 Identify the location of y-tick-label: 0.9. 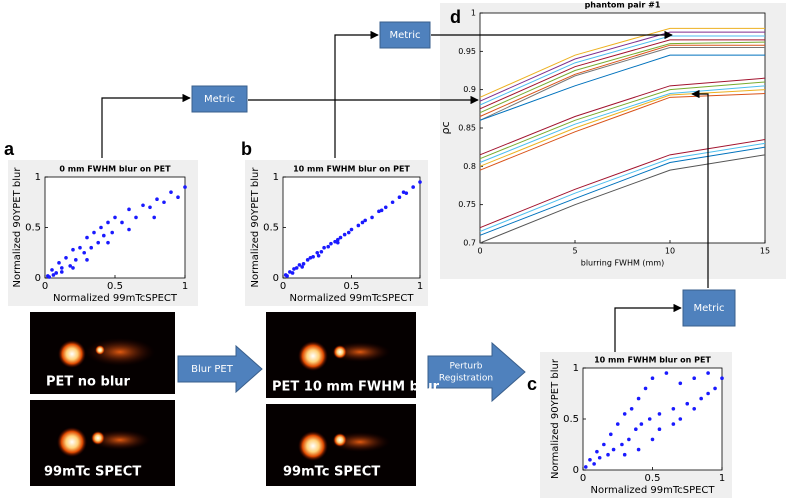
(469, 89).